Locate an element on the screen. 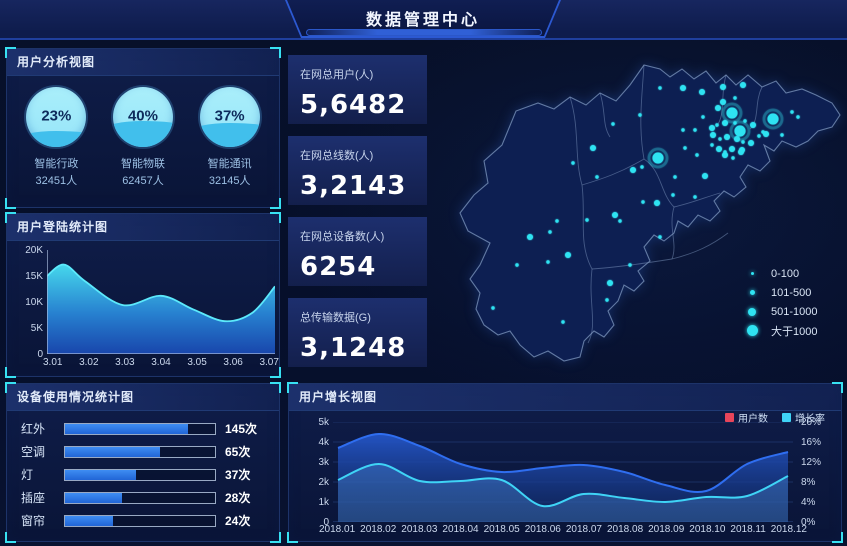 The image size is (847, 546). device-usage-value: 37次 is located at coordinates (238, 475).